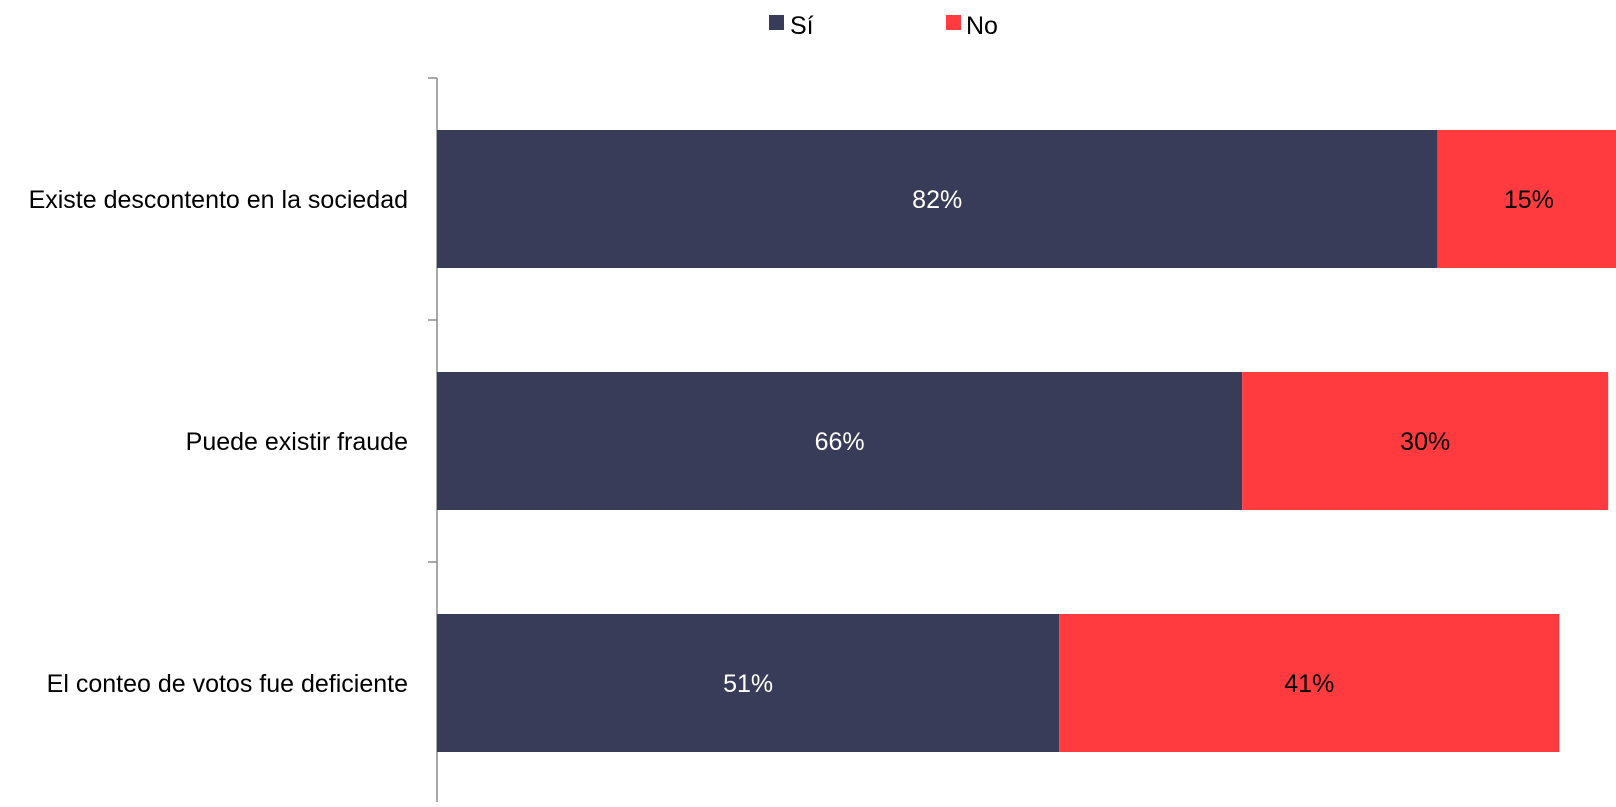 The height and width of the screenshot is (807, 1616). Describe the element at coordinates (433, 439) in the screenshot. I see `y-axis` at that location.